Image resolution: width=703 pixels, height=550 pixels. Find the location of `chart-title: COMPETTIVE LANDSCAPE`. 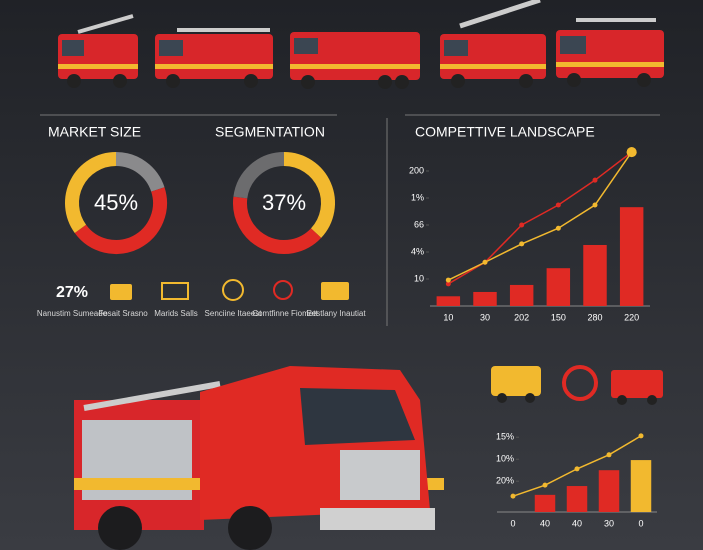

chart-title: COMPETTIVE LANDSCAPE is located at coordinates (505, 132).